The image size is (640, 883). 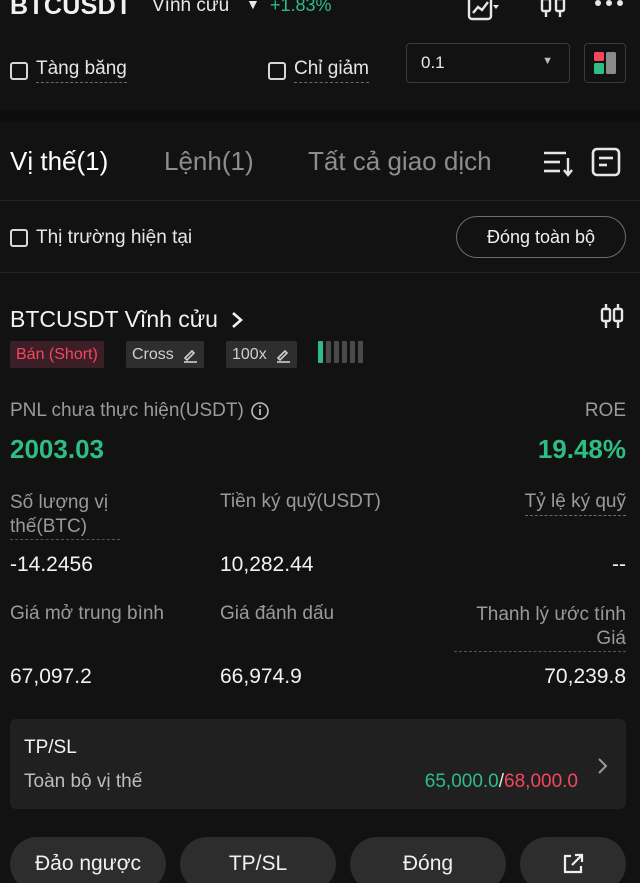 I want to click on current-market-toggle: Thị trường hiện tại, so click(x=101, y=238).